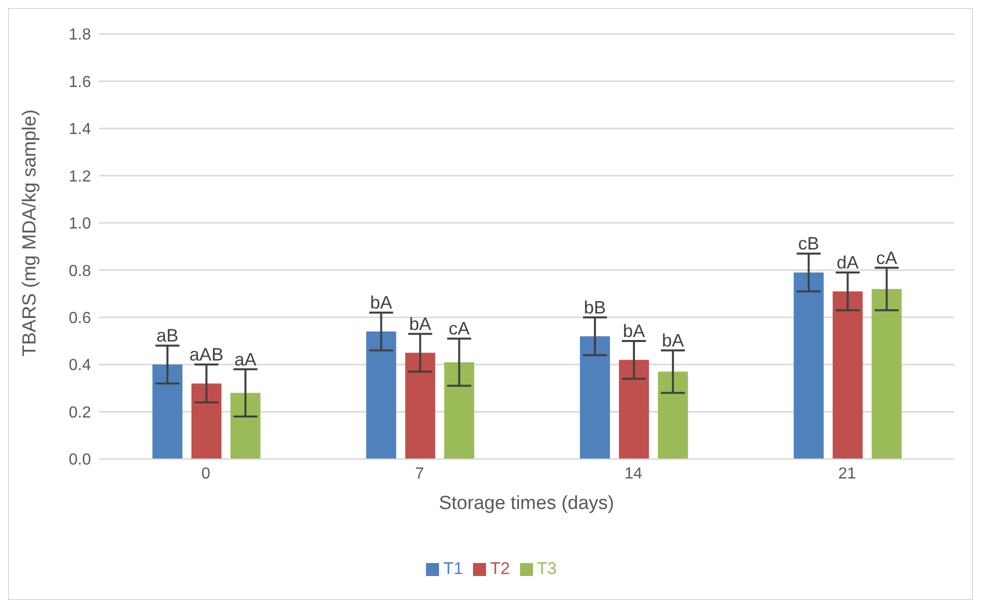 This screenshot has height=608, width=981. What do you see at coordinates (30, 232) in the screenshot?
I see `y-axis-title: TBARS (mg MDA/kg sample)` at bounding box center [30, 232].